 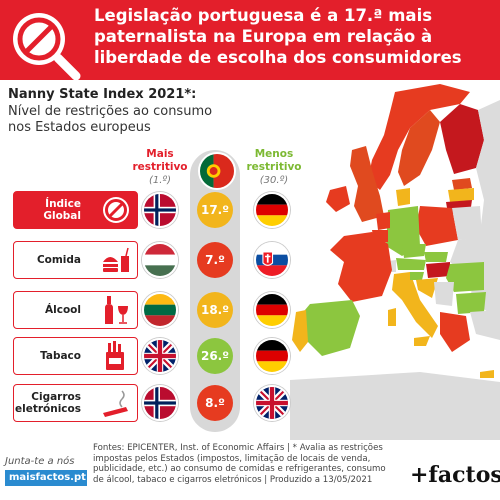 I want to click on map-france, so click(x=361, y=267).